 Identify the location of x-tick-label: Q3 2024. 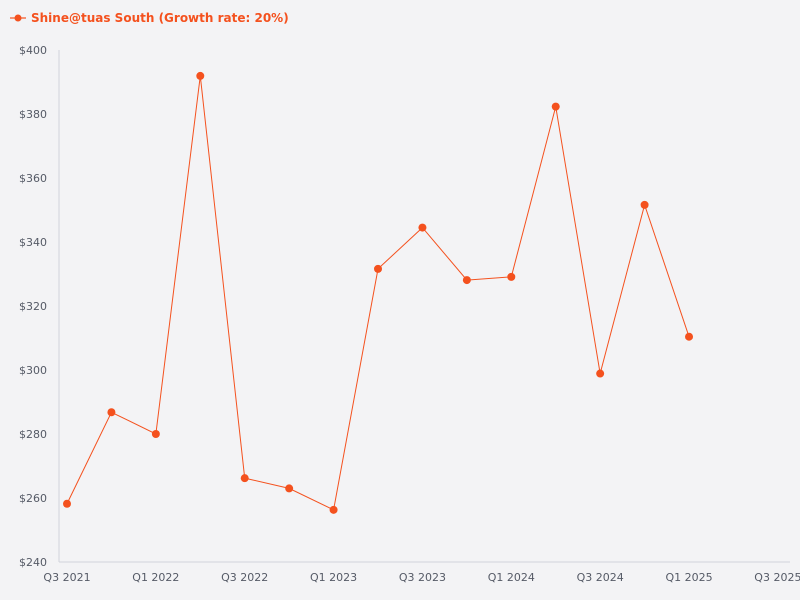
(600, 577).